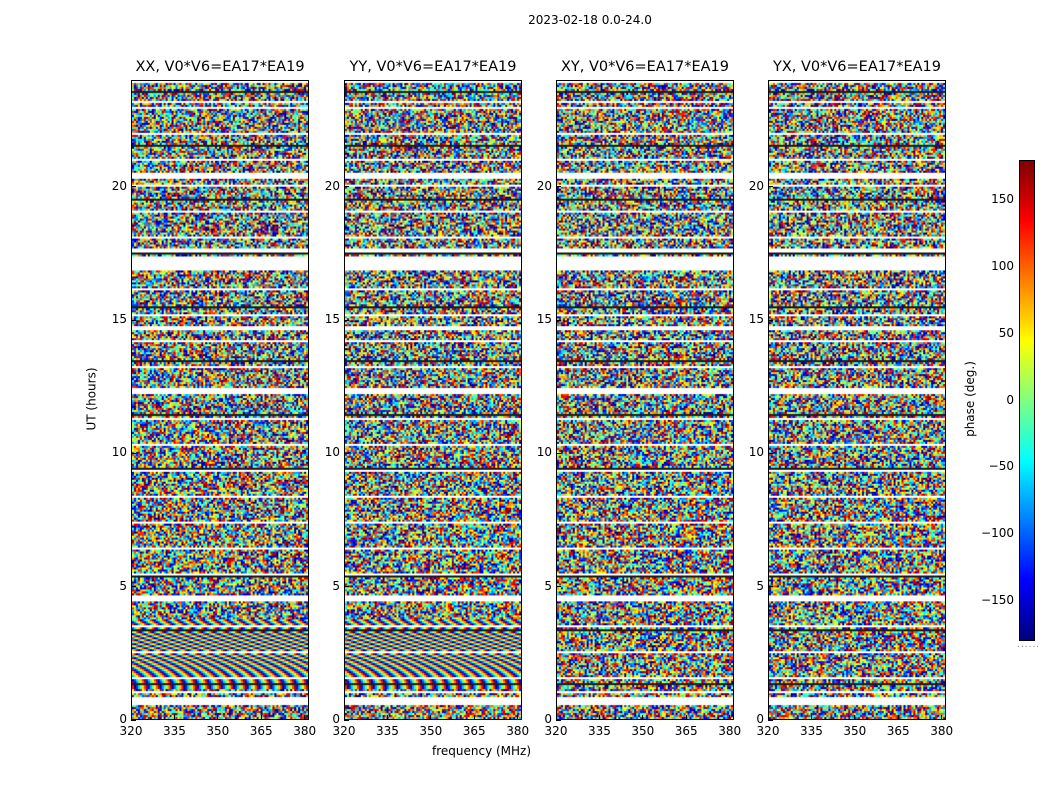 The image size is (1050, 800). What do you see at coordinates (645, 400) in the screenshot?
I see `waterfall-xy` at bounding box center [645, 400].